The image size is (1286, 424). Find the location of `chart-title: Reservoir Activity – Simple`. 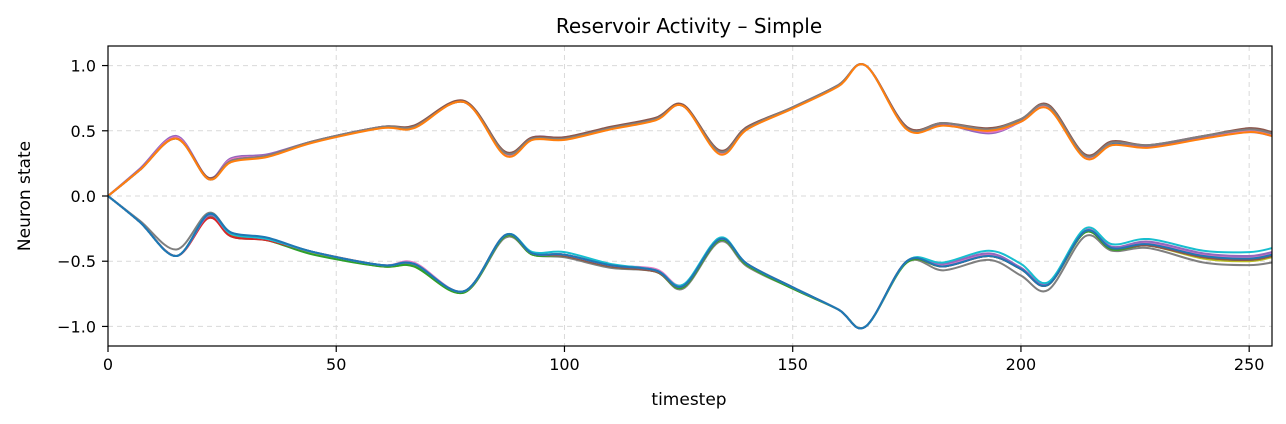

chart-title: Reservoir Activity – Simple is located at coordinates (689, 26).